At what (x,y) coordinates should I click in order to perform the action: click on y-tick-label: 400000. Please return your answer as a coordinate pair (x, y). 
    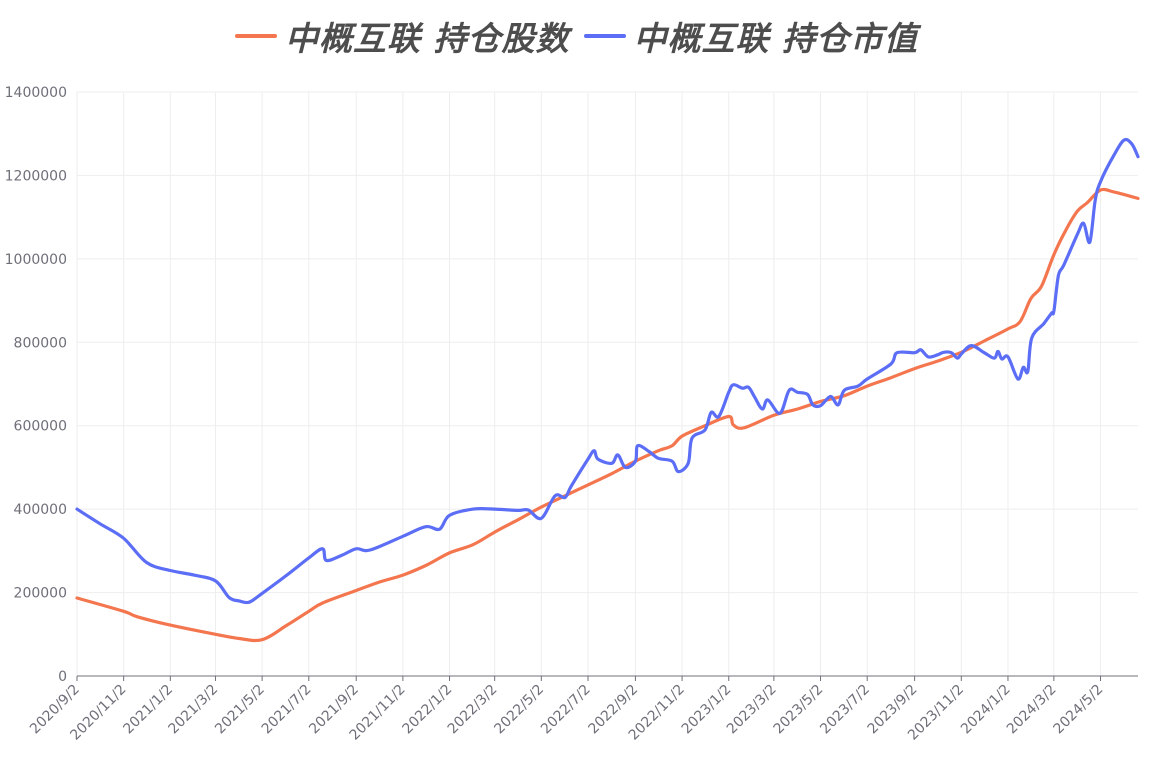
    Looking at the image, I should click on (40, 510).